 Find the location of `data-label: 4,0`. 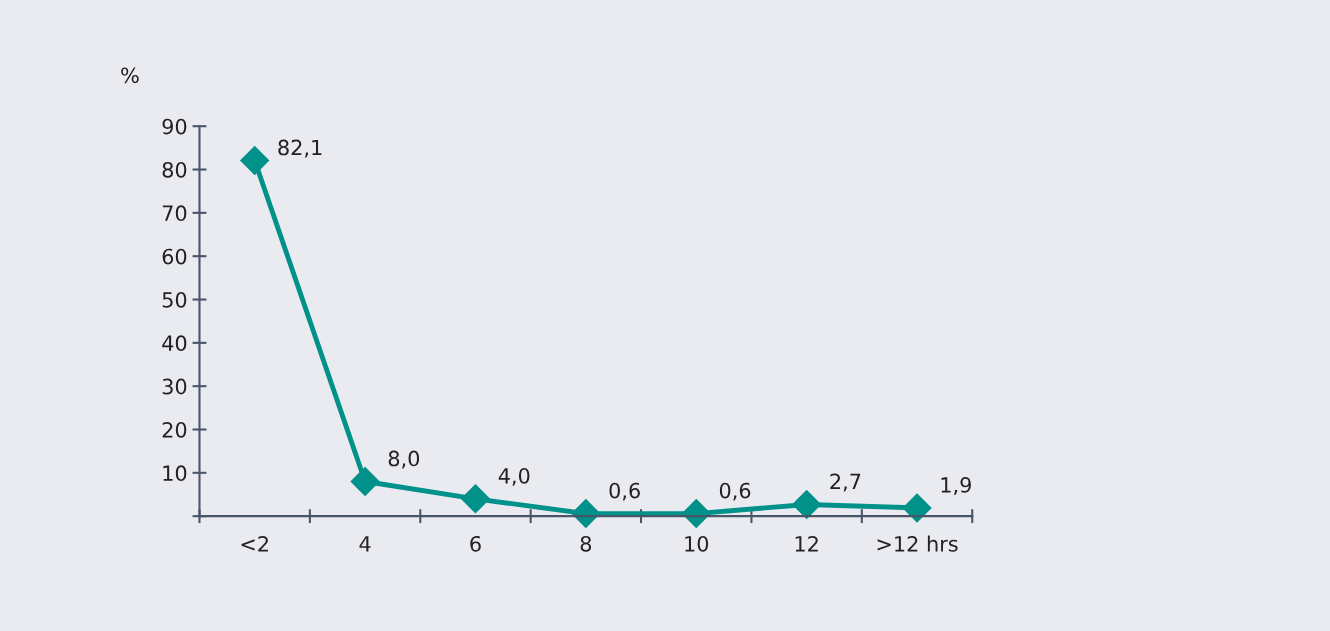

data-label: 4,0 is located at coordinates (514, 476).